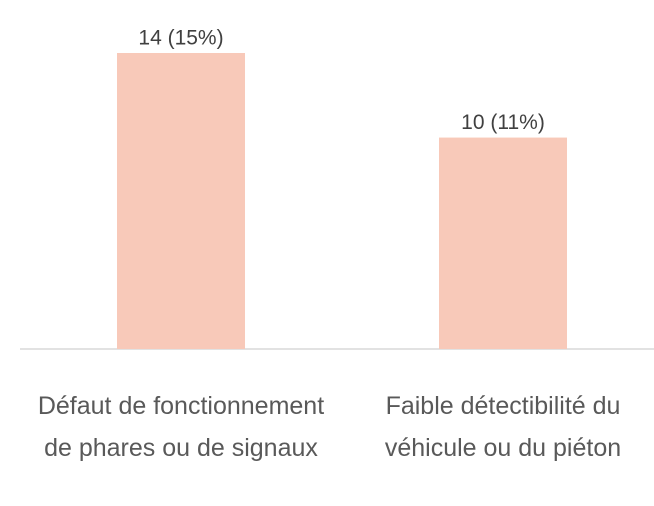 This screenshot has height=506, width=654. Describe the element at coordinates (503, 122) in the screenshot. I see `value-label: 10 (11%)` at that location.